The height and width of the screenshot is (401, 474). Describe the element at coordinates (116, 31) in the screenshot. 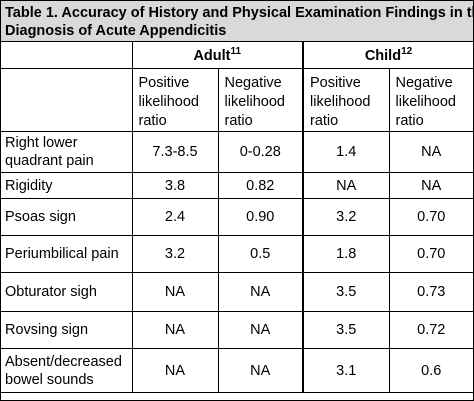

I see `table-title-line-2: Diagnosis of Acute Appendicitis` at that location.